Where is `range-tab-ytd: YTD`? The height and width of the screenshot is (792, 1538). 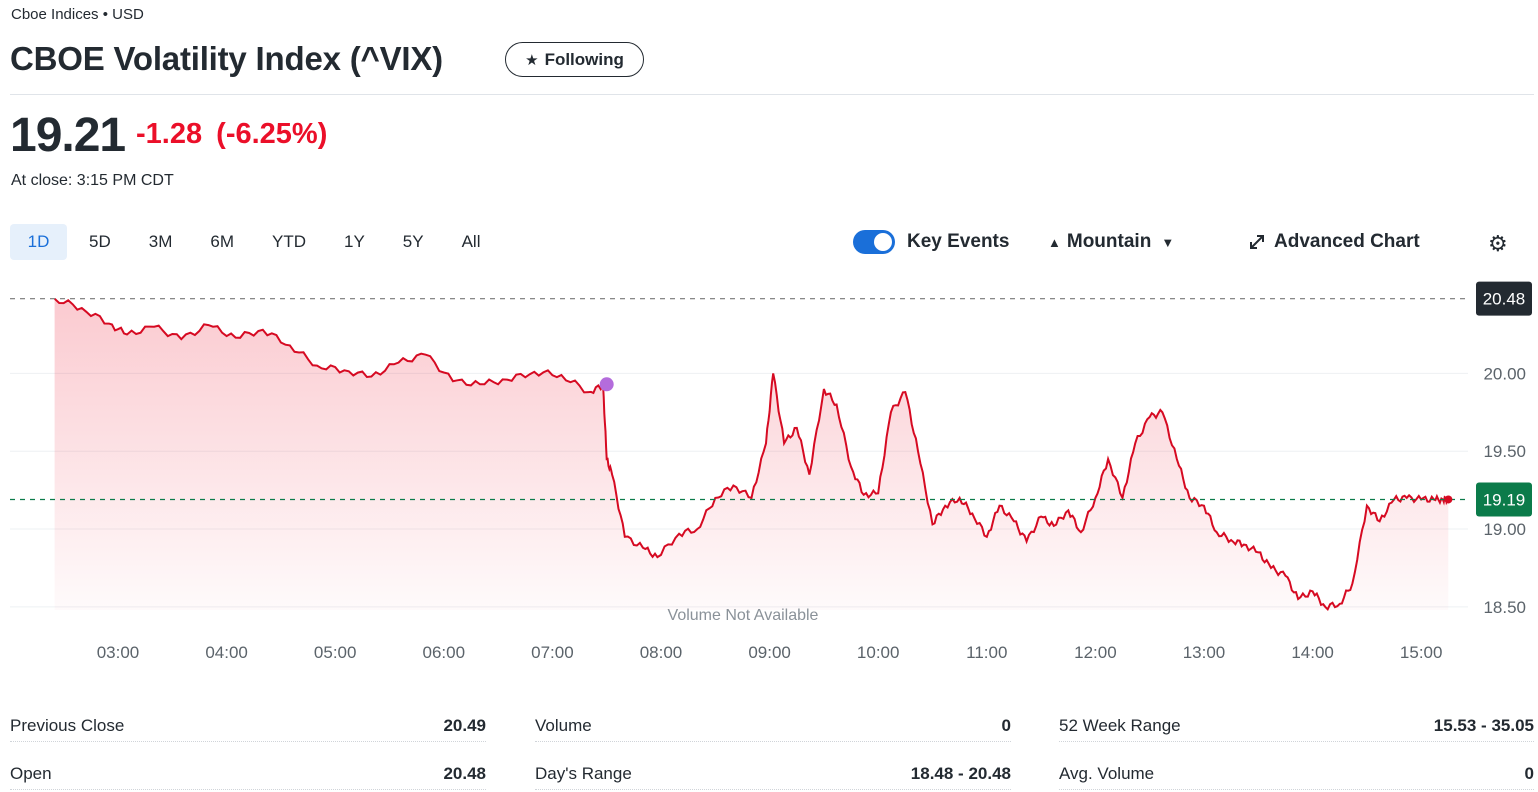 range-tab-ytd: YTD is located at coordinates (288, 241).